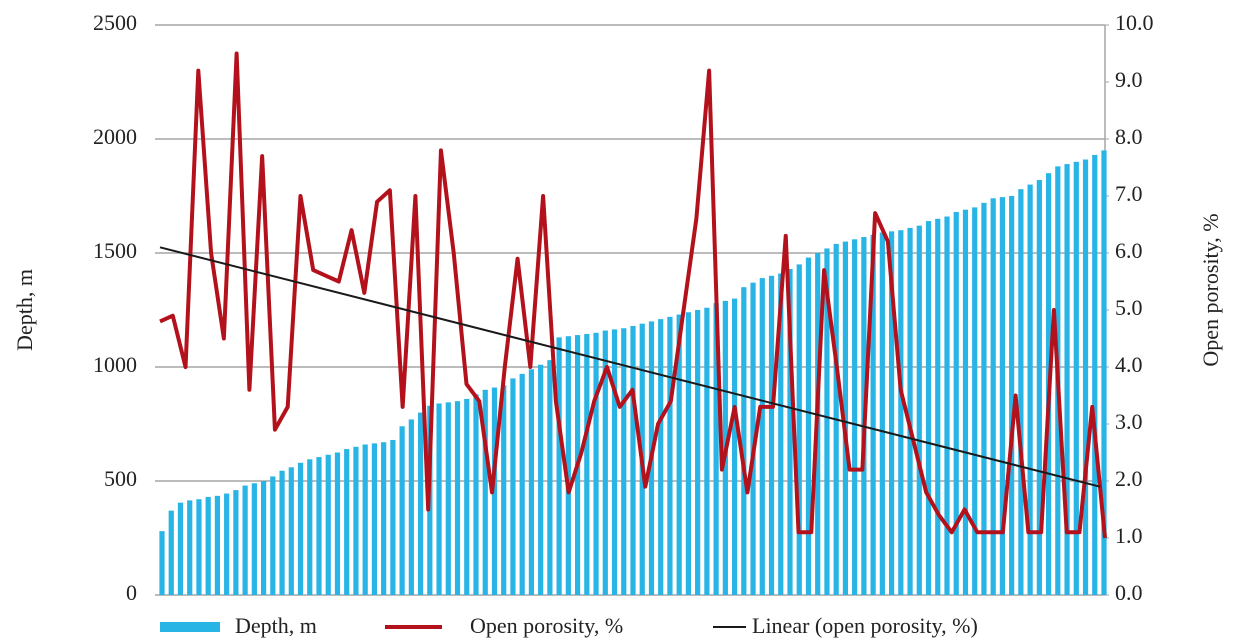 The image size is (1233, 641). What do you see at coordinates (1134, 22) in the screenshot?
I see `y2-tick-label: 10.0` at bounding box center [1134, 22].